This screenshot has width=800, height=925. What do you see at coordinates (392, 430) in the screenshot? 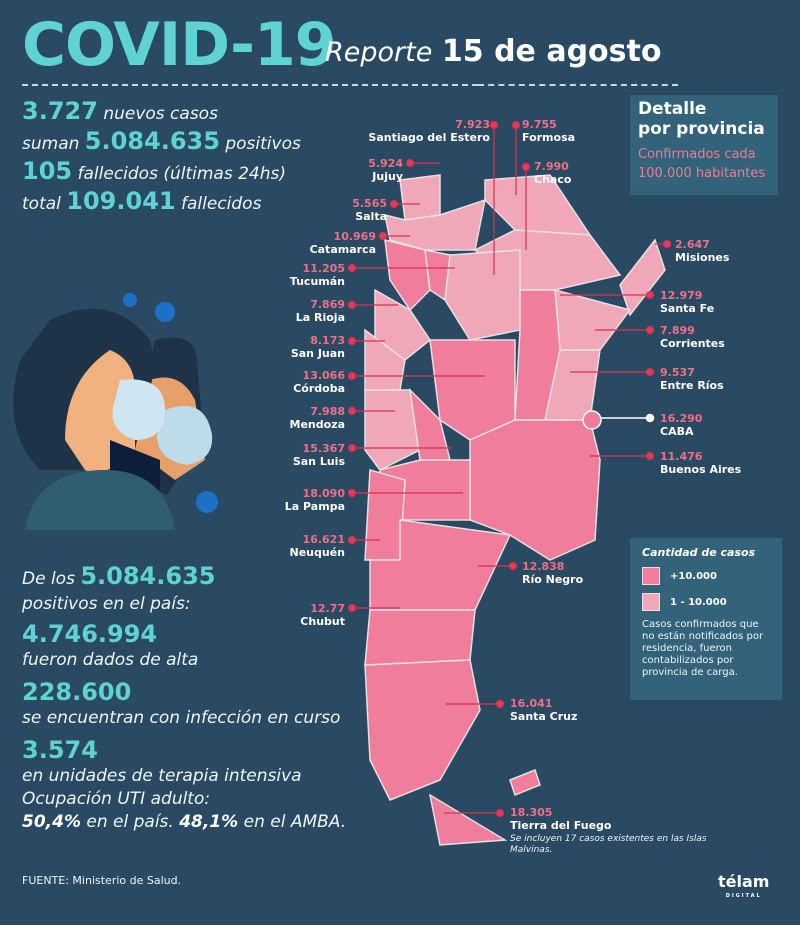
I see `province-mendoza` at bounding box center [392, 430].